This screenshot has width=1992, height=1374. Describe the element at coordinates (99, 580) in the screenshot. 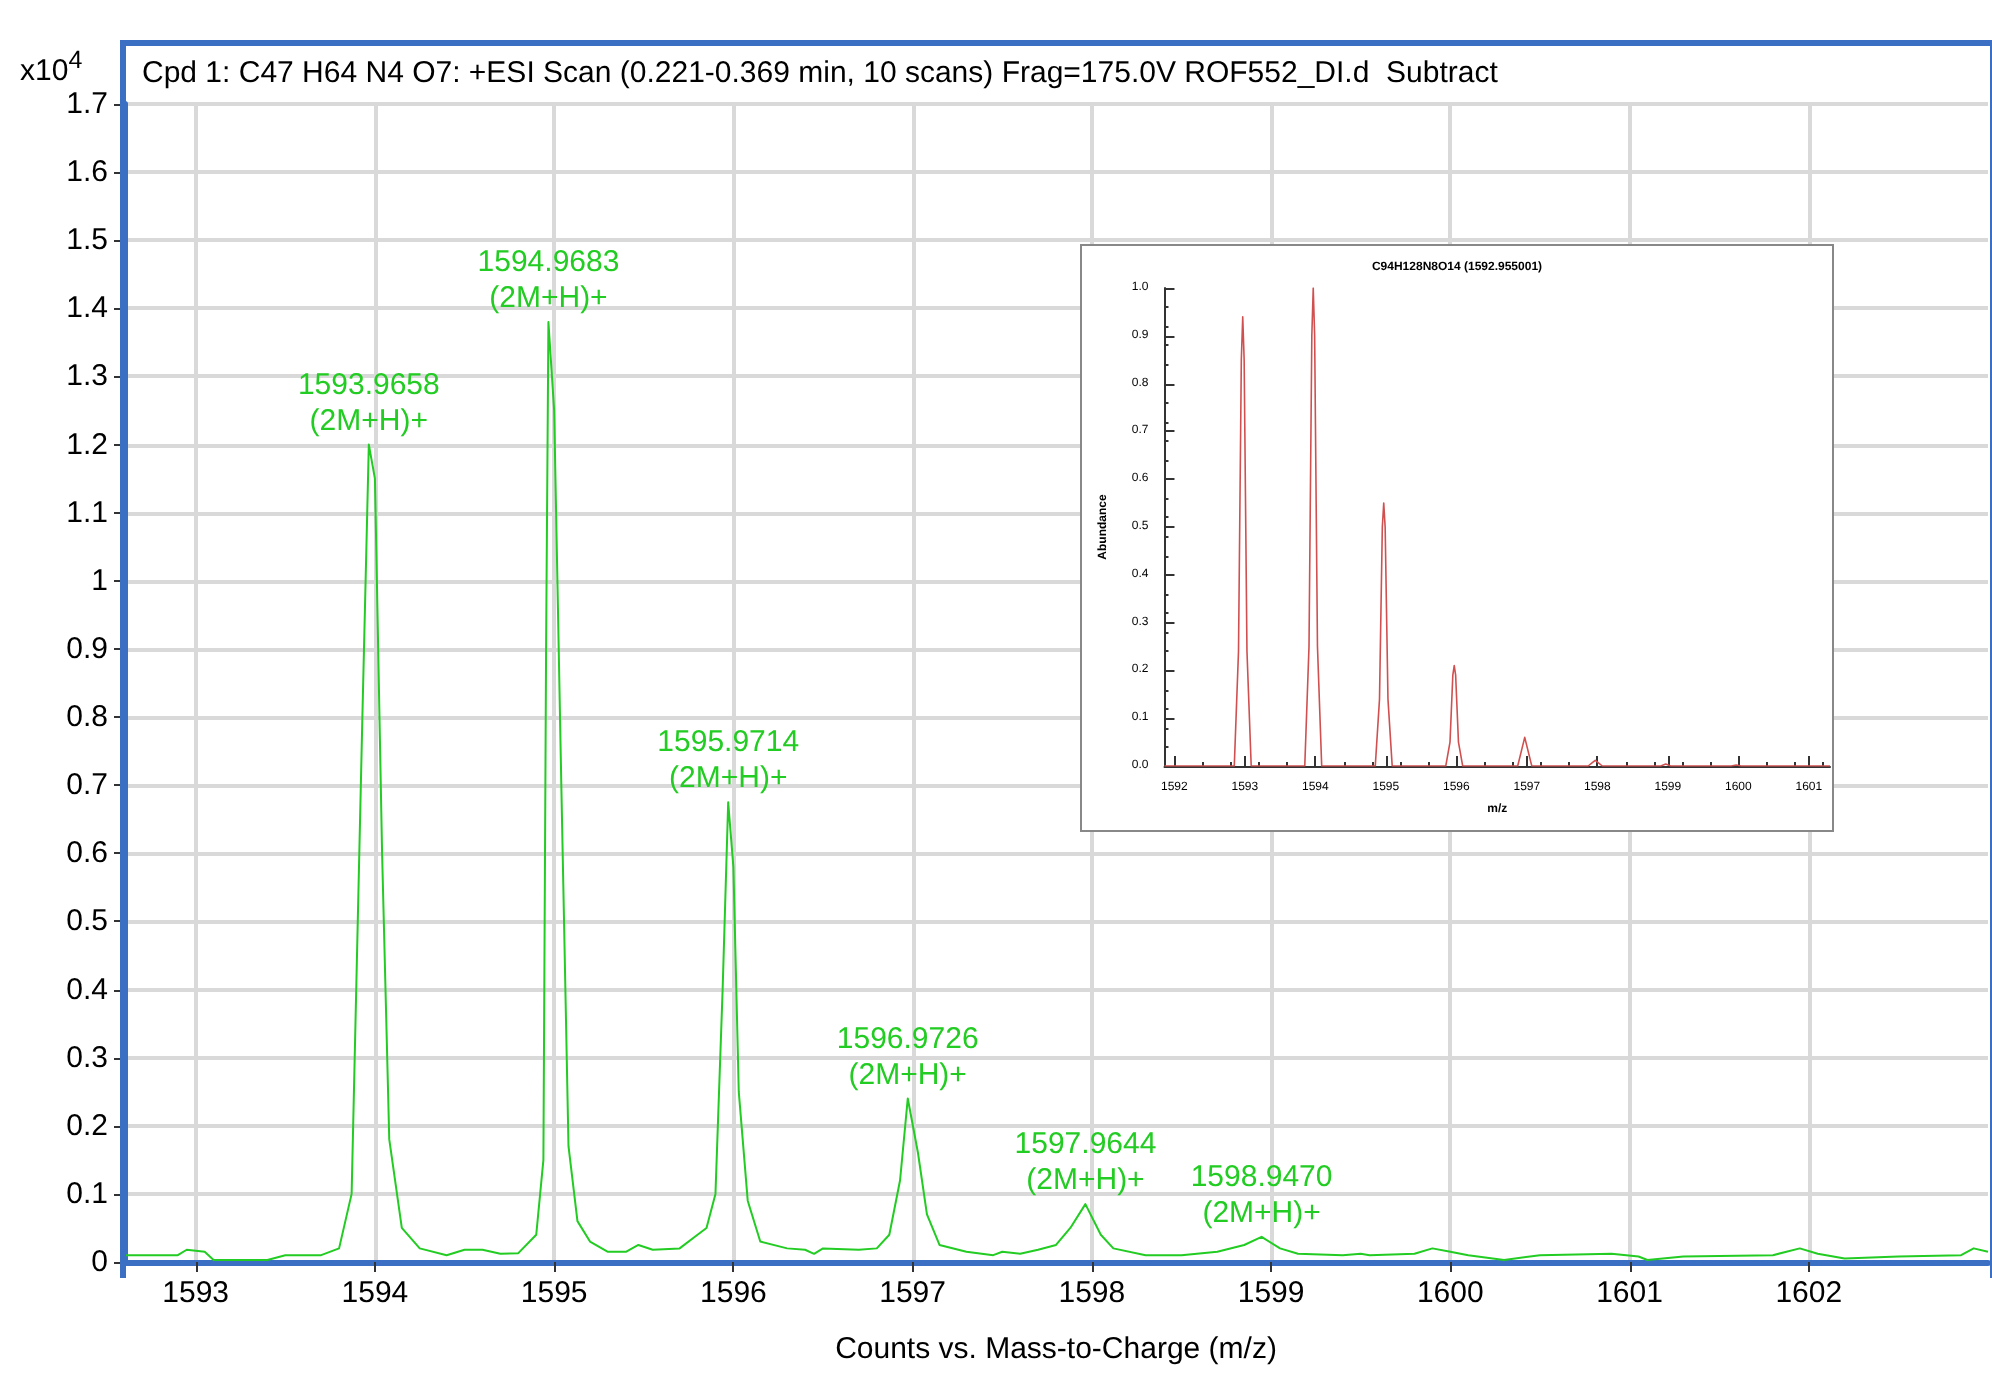

I see `y-tick-label: 1` at that location.